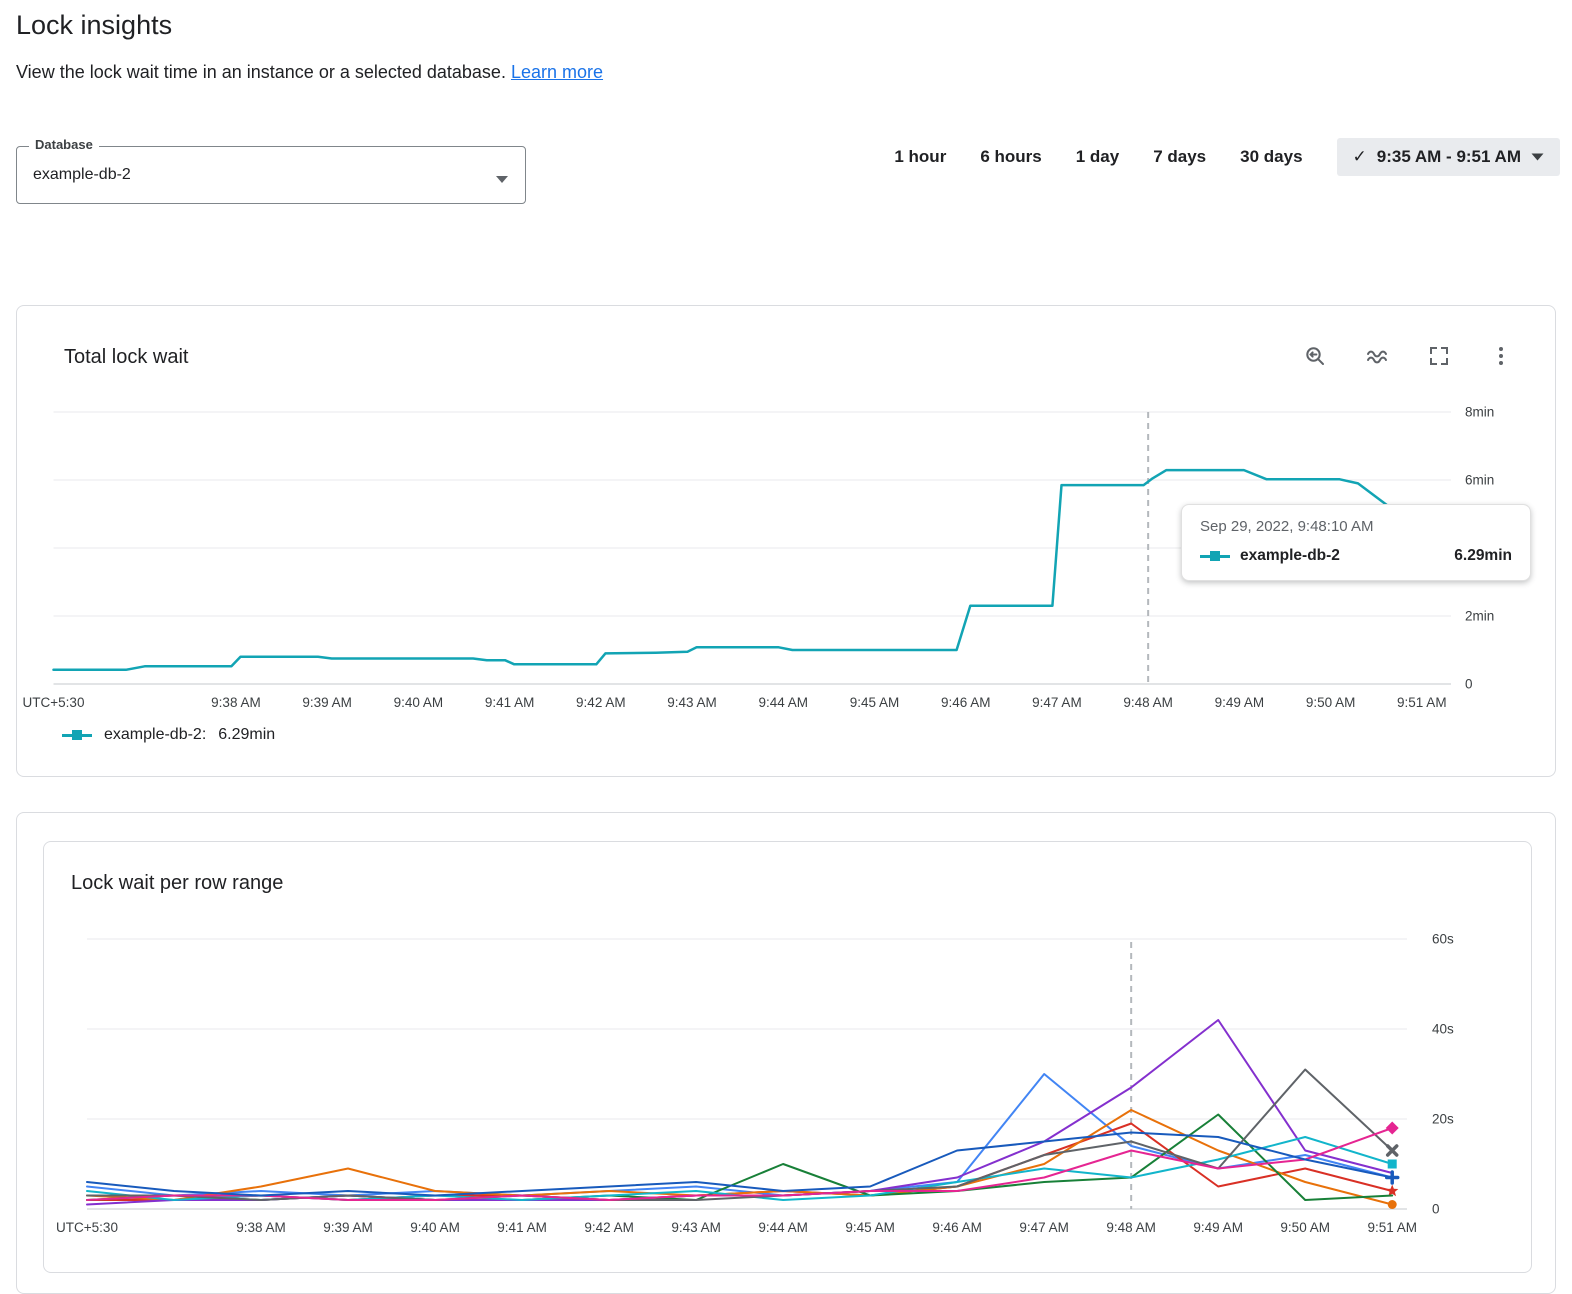  What do you see at coordinates (247, 734) in the screenshot?
I see `legend-series-value: 6.29min` at bounding box center [247, 734].